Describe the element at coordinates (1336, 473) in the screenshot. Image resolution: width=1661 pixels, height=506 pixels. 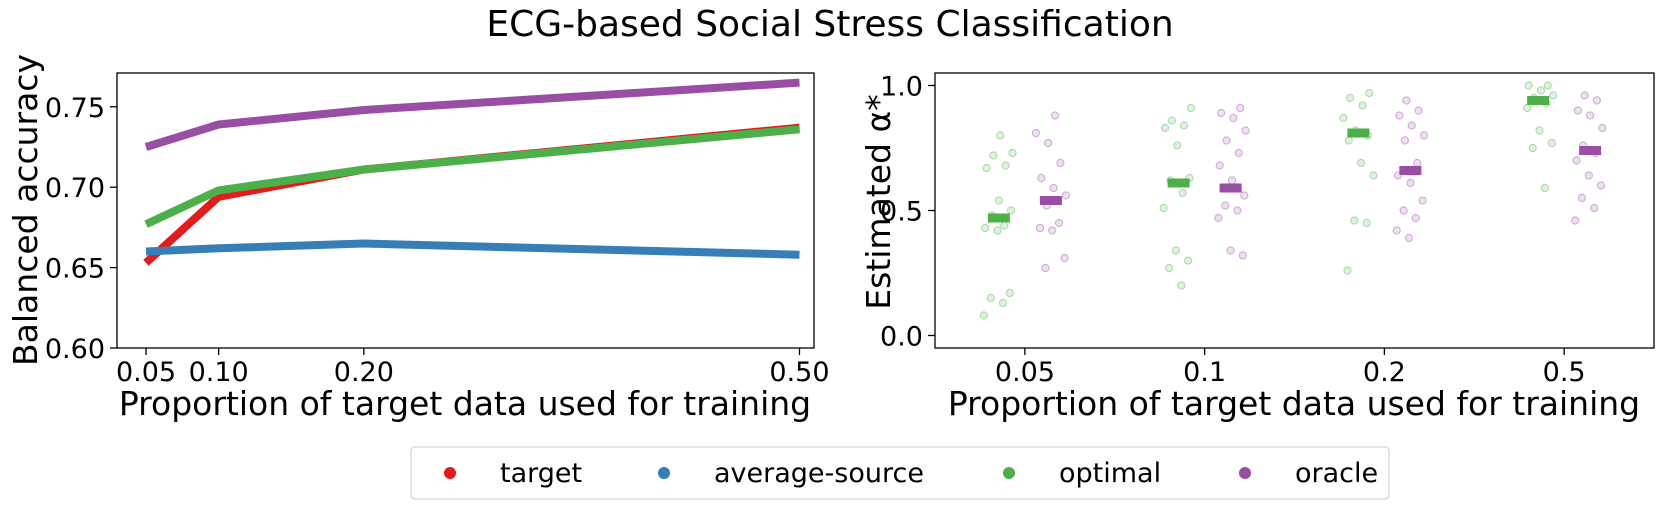
I see `oracle-legend-label: oracle` at that location.